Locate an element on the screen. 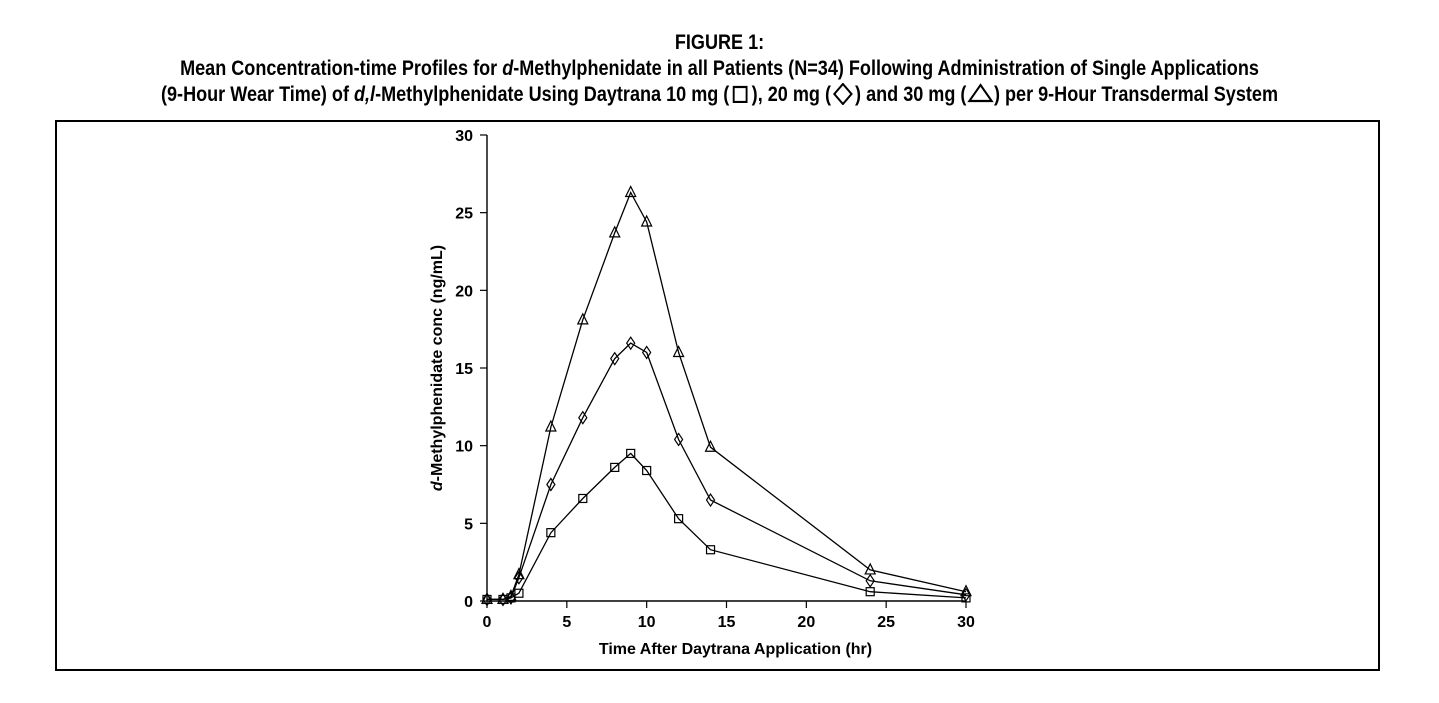 Image resolution: width=1439 pixels, height=703 pixels. y-tick-label: 0 is located at coordinates (468, 602).